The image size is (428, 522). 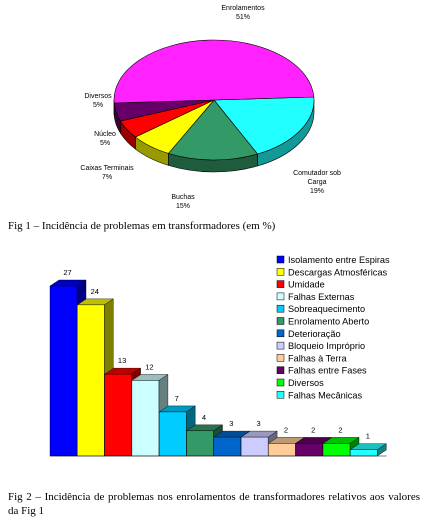 I want to click on legend-label-falhas-mecanicas: Falhas Mecânicas, so click(x=325, y=395).